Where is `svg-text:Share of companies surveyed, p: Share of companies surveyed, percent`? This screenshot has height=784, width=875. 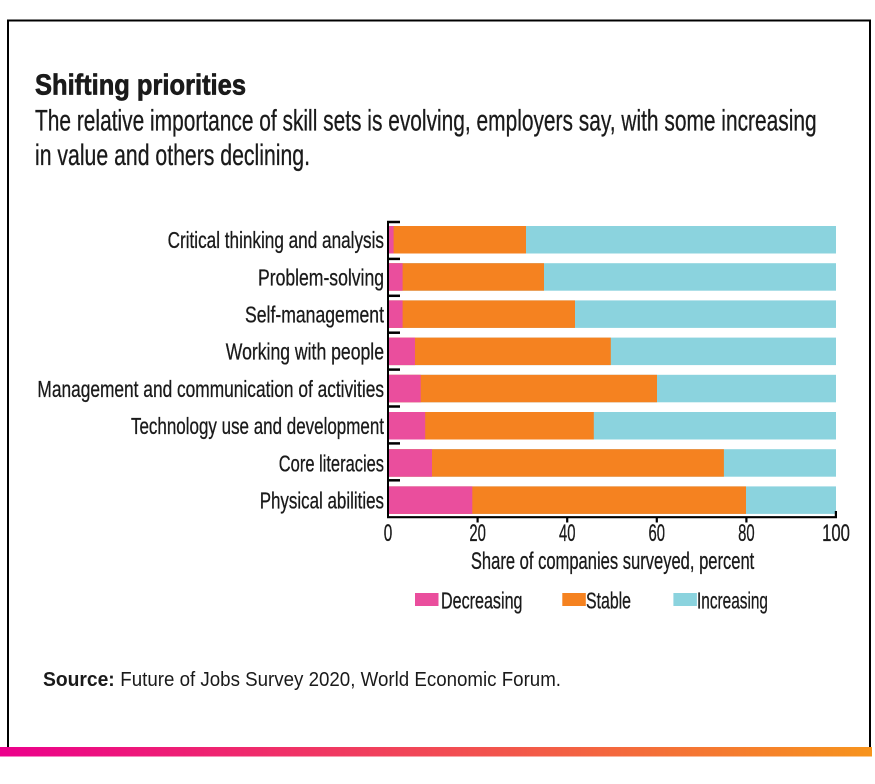
svg-text:Share of companies surveyed, p: Share of companies surveyed, percent is located at coordinates (613, 561).